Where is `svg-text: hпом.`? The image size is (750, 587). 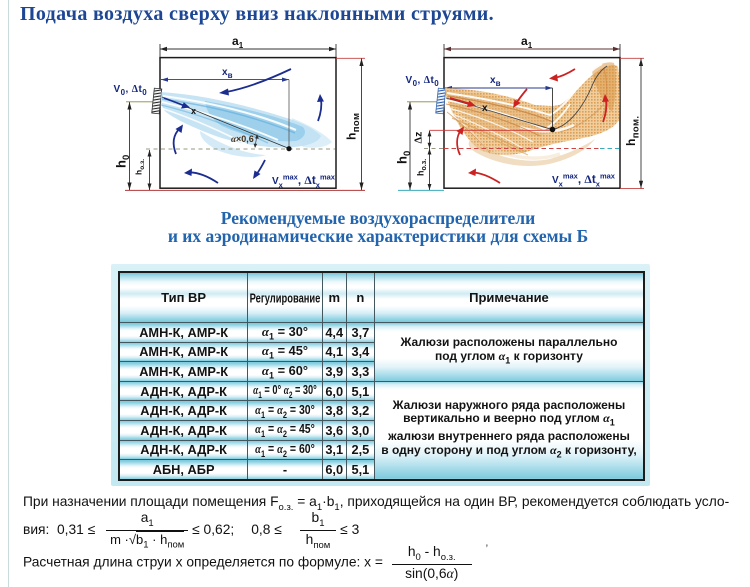
svg-text: hпом. is located at coordinates (633, 131).